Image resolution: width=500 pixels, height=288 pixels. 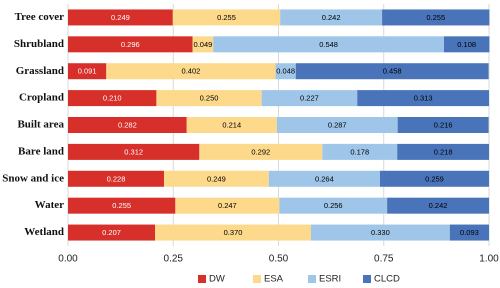 What do you see at coordinates (174, 259) in the screenshot?
I see `x-tick-label: 0.25` at bounding box center [174, 259].